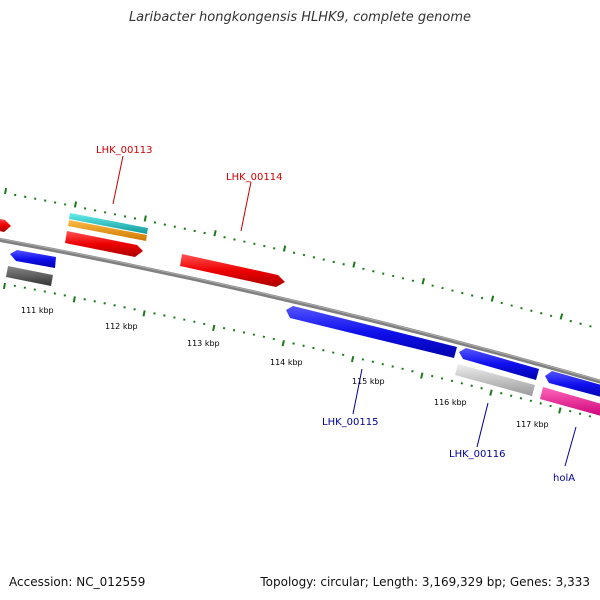  Describe the element at coordinates (77, 582) in the screenshot. I see `accession-text: Accession: NC_012559` at that location.